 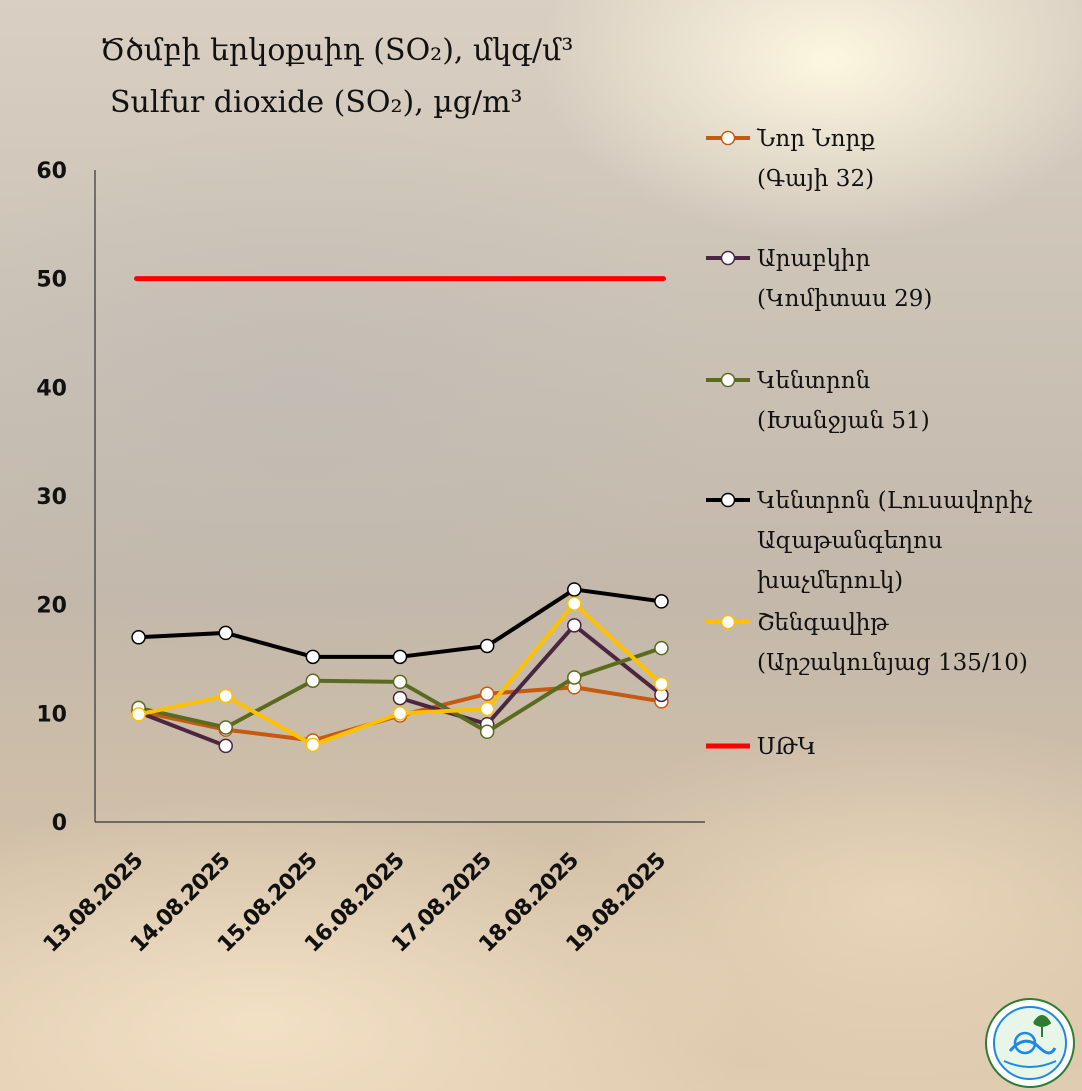 What do you see at coordinates (867, 643) in the screenshot?
I see `legend-item: Շենգավիթ (Արշակունյաց 135/10)` at bounding box center [867, 643].